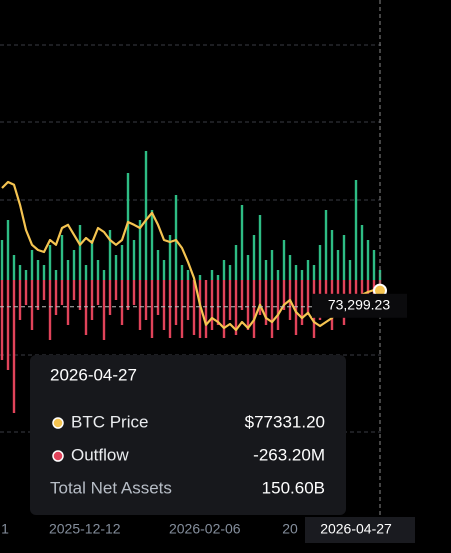  I want to click on crosshair-y-label-bg, so click(359, 305).